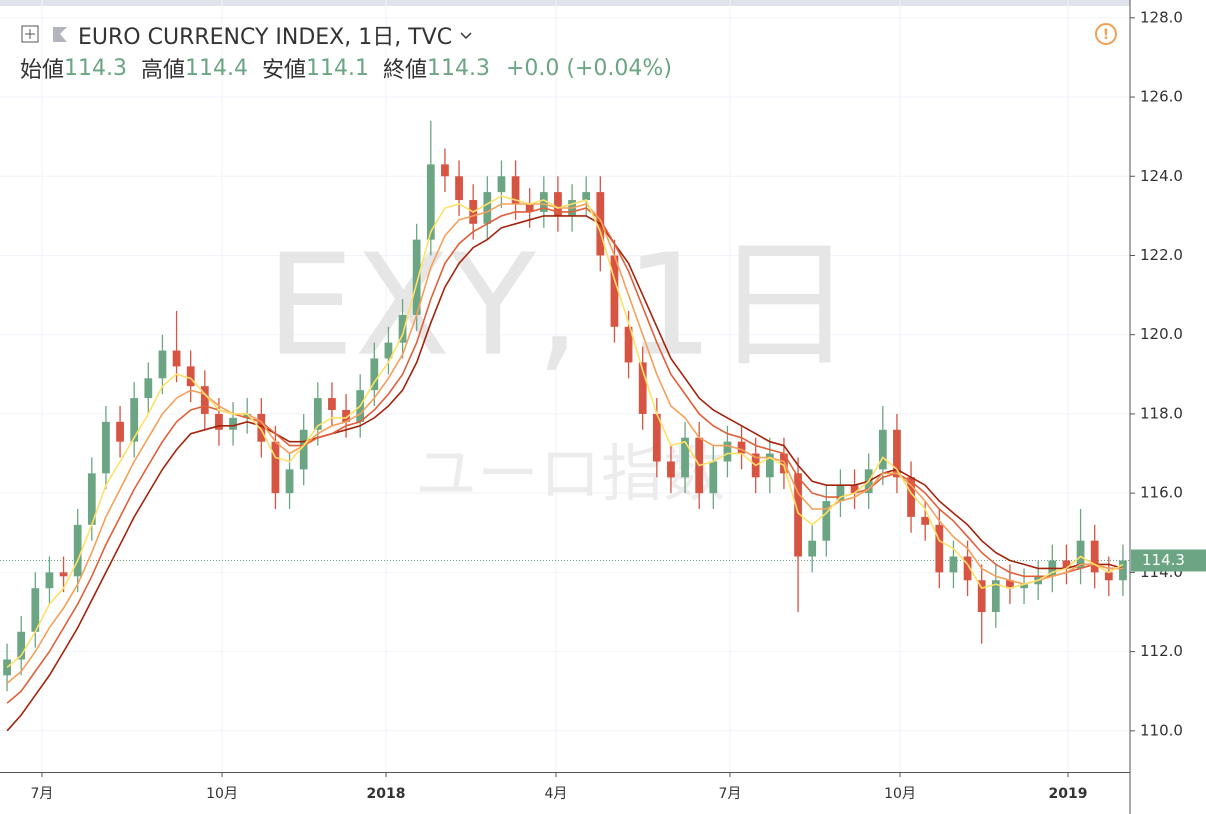 This screenshot has width=1206, height=814. I want to click on ohlc-label: 安値, so click(284, 70).